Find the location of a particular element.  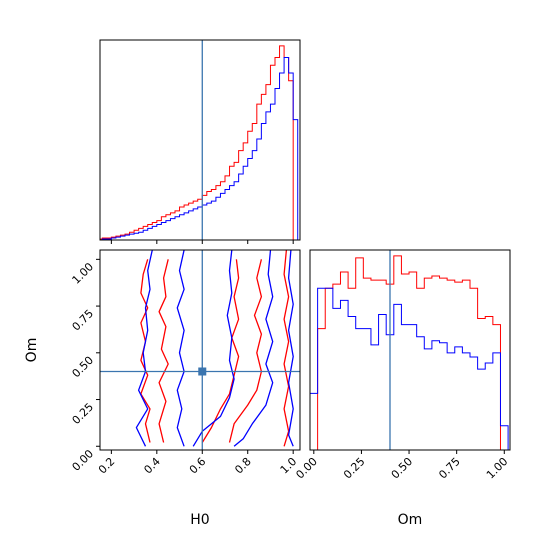

h0-marginal-panel is located at coordinates (200, 141).